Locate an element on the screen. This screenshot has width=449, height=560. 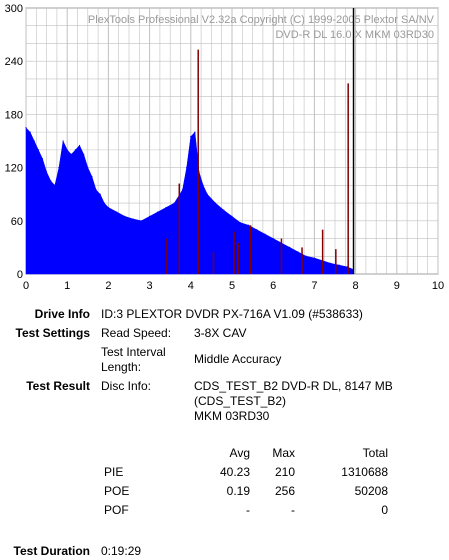
x-tick-label: 6 is located at coordinates (273, 286).